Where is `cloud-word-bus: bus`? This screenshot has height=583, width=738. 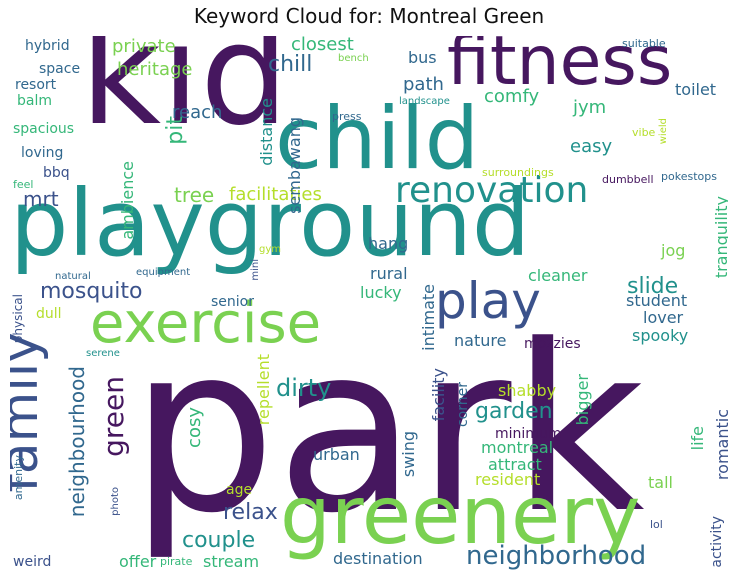 cloud-word-bus: bus is located at coordinates (422, 57).